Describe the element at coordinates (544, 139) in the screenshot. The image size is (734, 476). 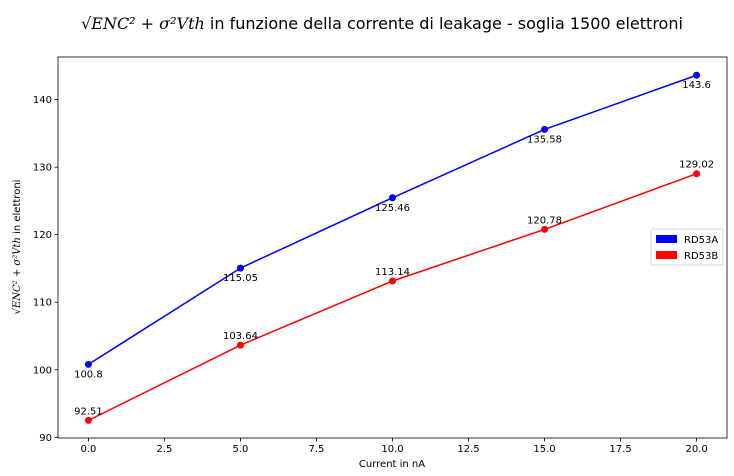
I see `data-label-rd53a: 135.58` at that location.